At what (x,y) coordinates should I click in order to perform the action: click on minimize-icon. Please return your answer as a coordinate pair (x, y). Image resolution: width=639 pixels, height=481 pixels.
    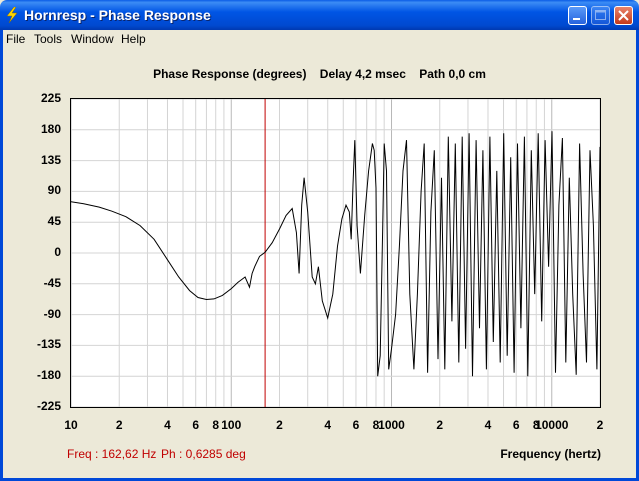
    Looking at the image, I should click on (576, 19).